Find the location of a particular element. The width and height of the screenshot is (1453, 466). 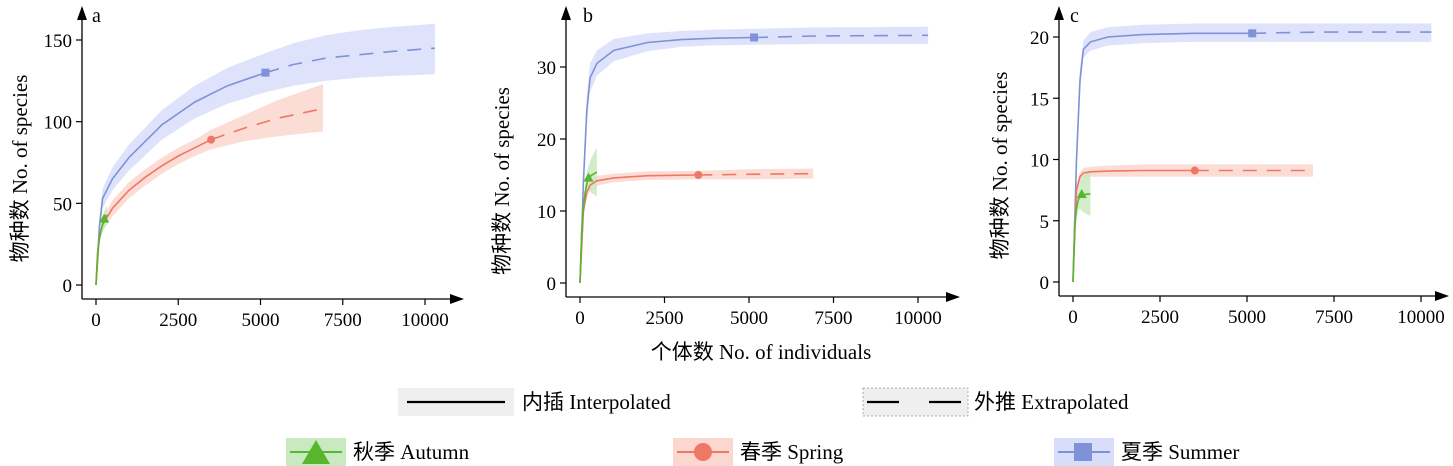

circle-marker-icon is located at coordinates (703, 452).